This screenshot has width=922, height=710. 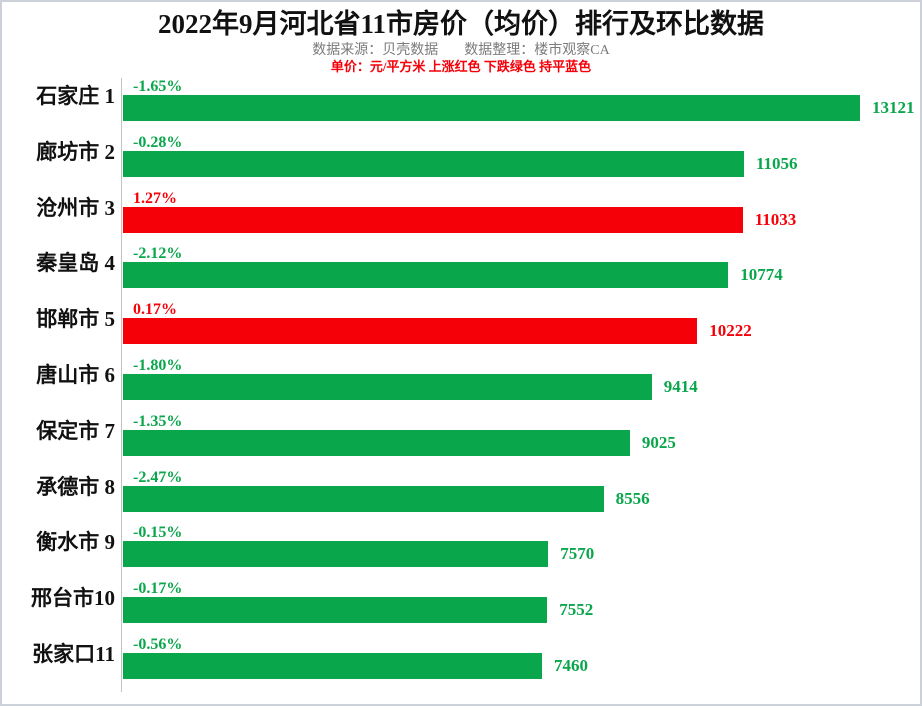 I want to click on chart-row: 唐山市 6 -1.80% 9414, so click(x=461, y=385).